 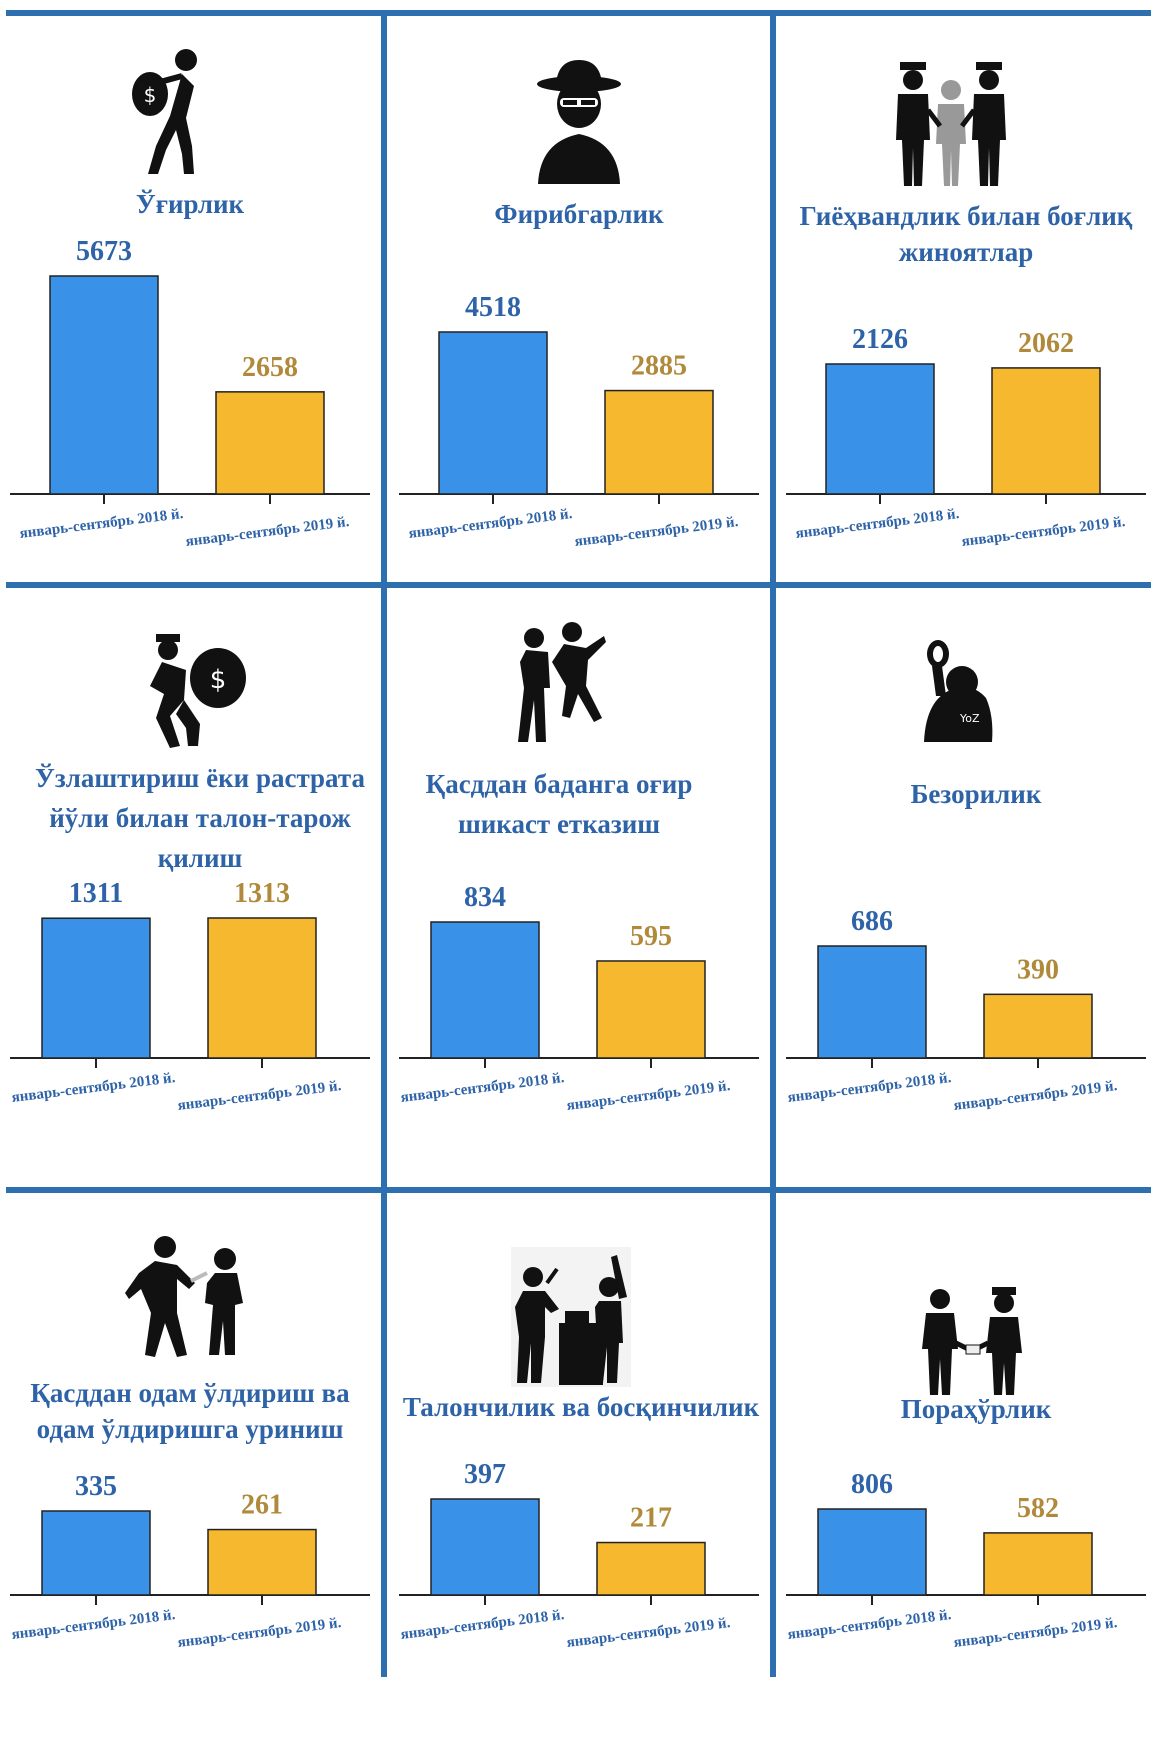 I want to click on data-label: 686, so click(x=872, y=921).